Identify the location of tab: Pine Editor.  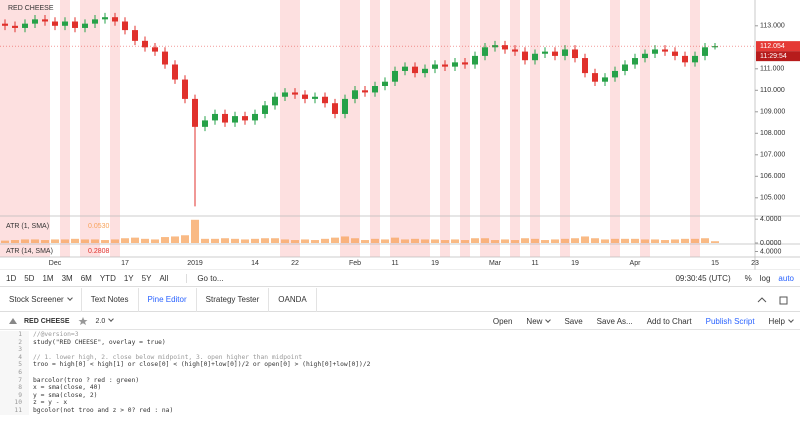
(168, 299).